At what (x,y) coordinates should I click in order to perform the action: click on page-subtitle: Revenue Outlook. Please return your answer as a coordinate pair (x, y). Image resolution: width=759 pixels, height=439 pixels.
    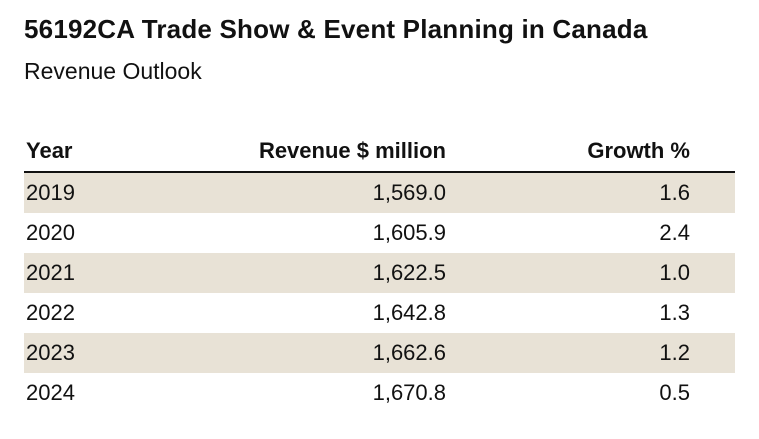
    Looking at the image, I should click on (113, 71).